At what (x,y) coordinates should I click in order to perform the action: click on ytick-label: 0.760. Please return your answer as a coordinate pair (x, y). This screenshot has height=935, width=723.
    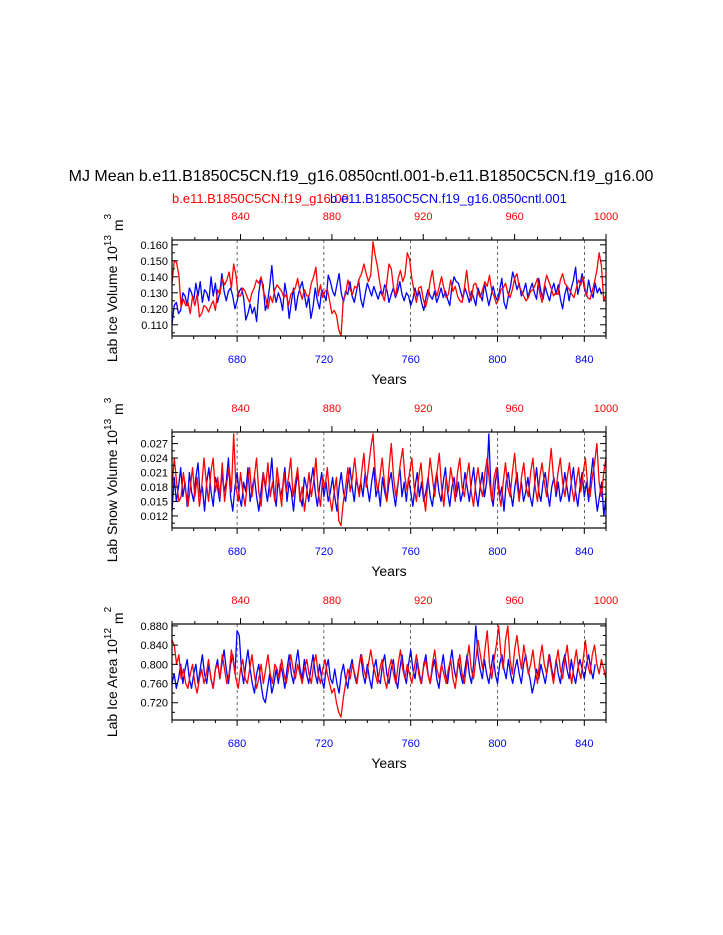
    Looking at the image, I should click on (154, 685).